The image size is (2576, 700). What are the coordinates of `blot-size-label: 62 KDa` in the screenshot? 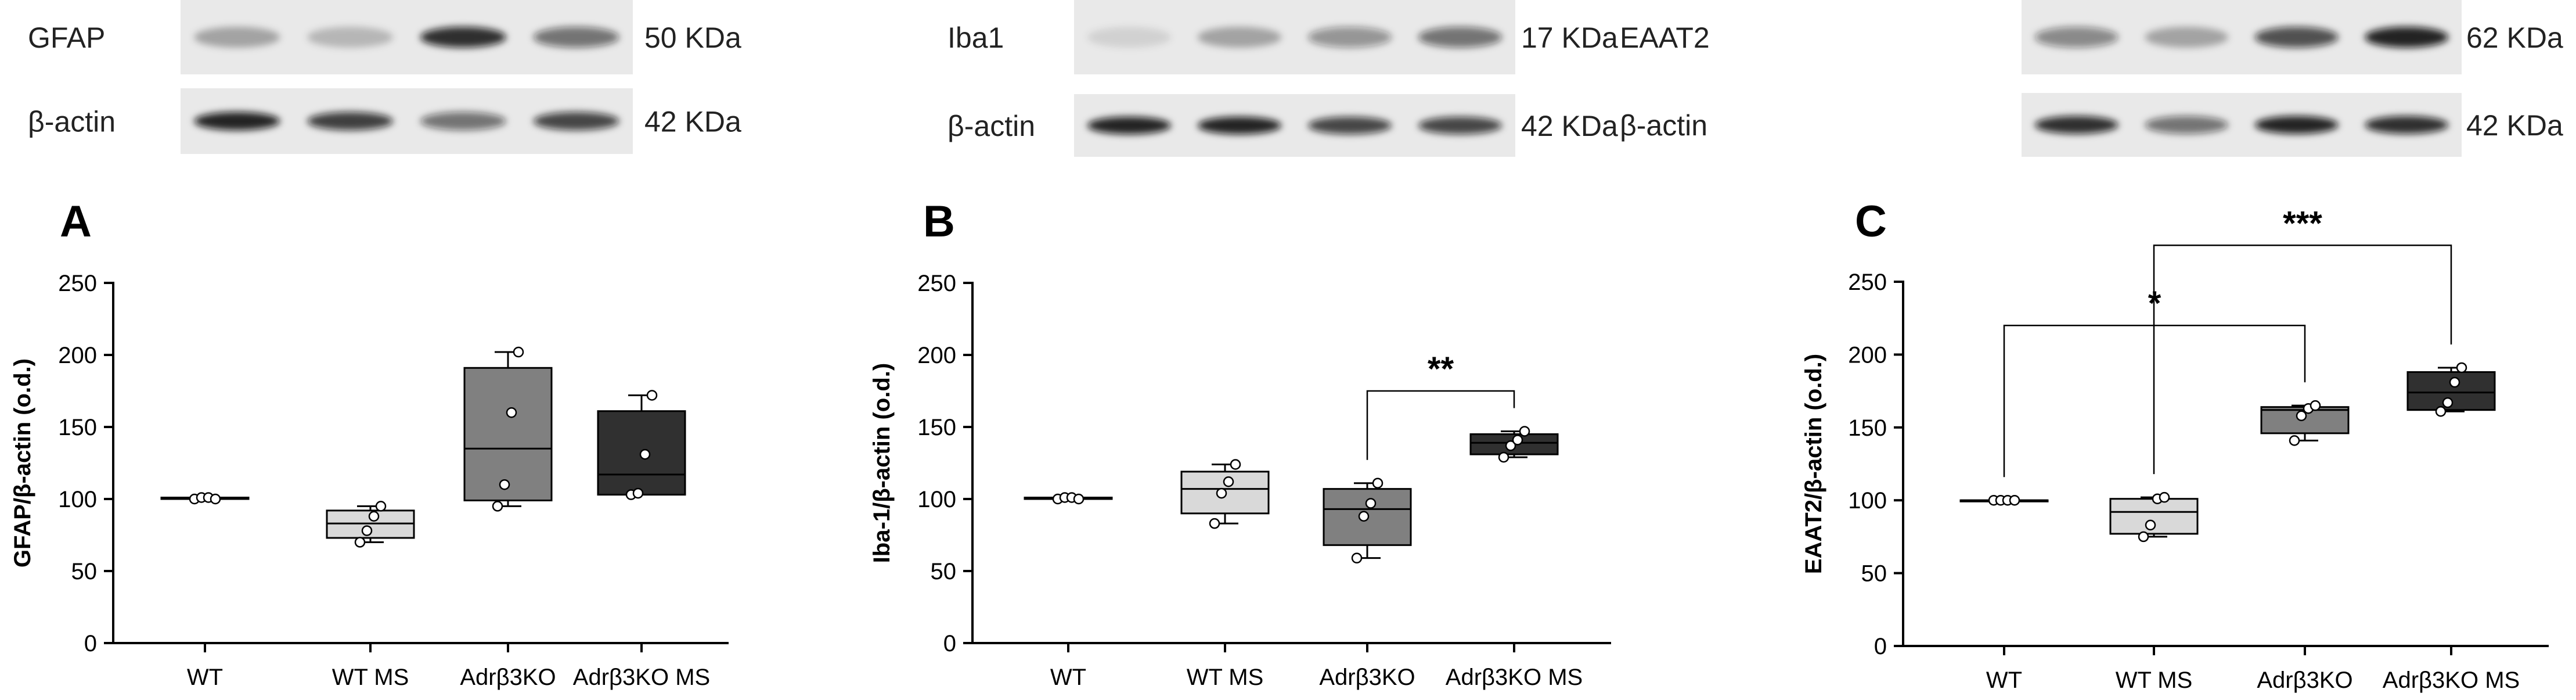 It's located at (2514, 38).